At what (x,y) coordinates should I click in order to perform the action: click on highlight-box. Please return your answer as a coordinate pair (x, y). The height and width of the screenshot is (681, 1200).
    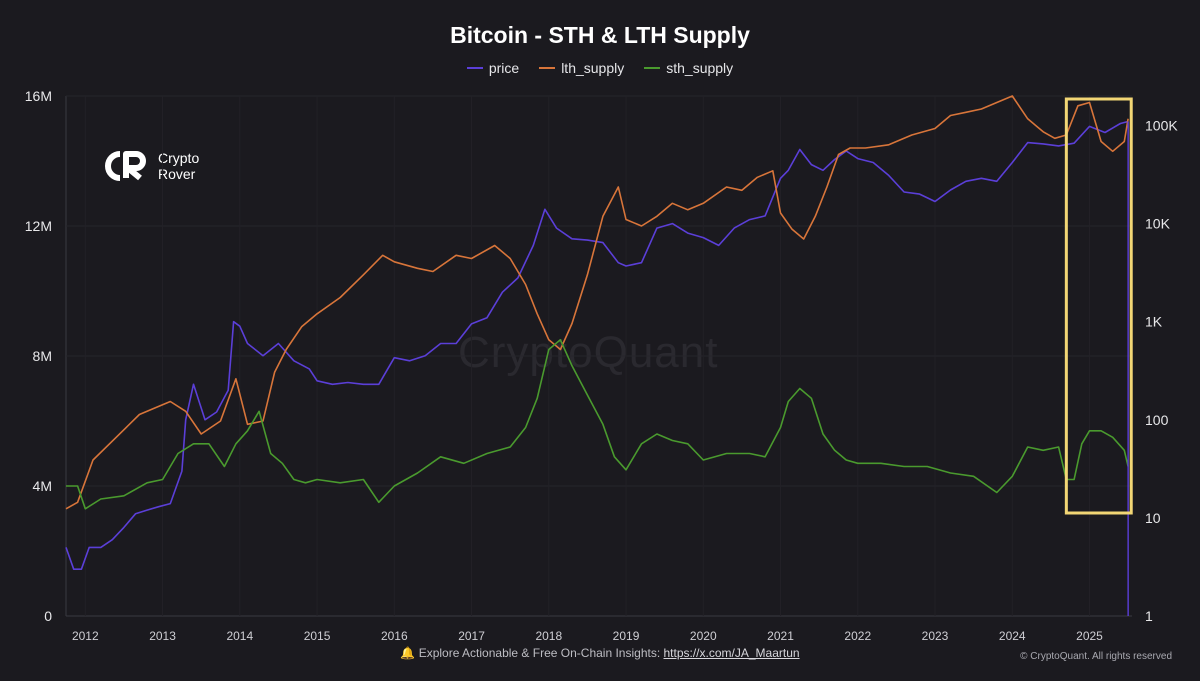
    Looking at the image, I should click on (1098, 306).